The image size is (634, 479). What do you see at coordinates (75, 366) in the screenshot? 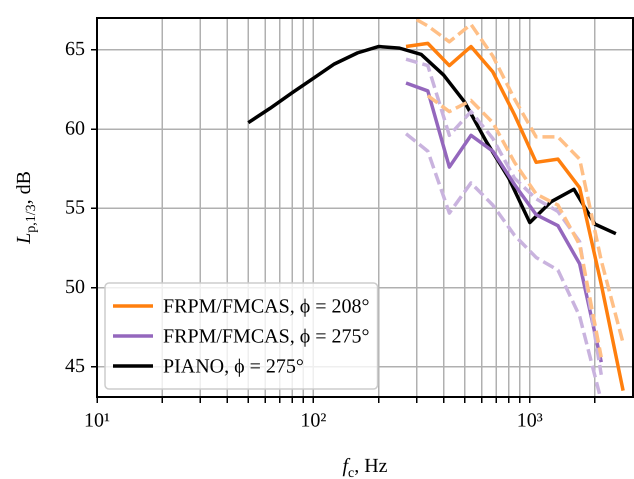
I see `y-tick-label: 45` at bounding box center [75, 366].